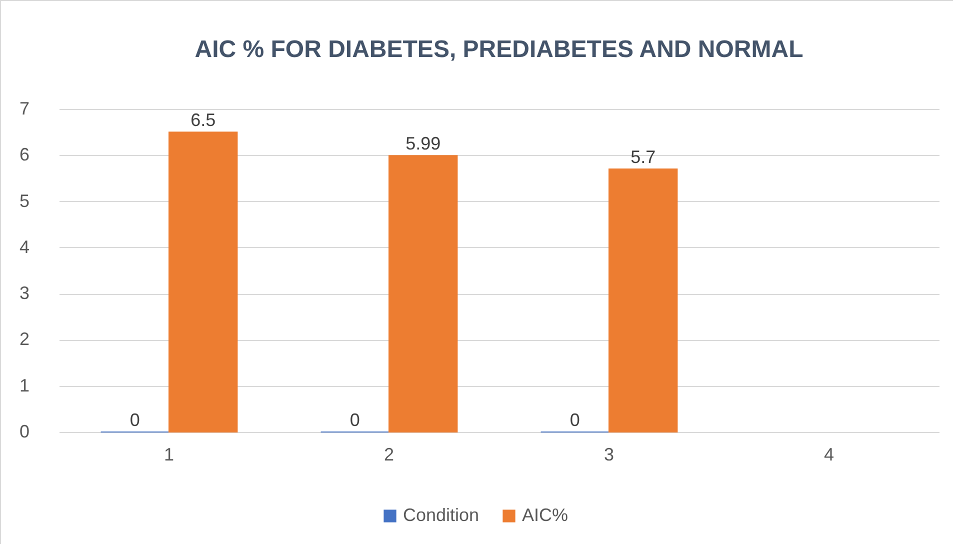 This screenshot has height=546, width=955. What do you see at coordinates (609, 454) in the screenshot?
I see `x-tick-label: 3` at bounding box center [609, 454].